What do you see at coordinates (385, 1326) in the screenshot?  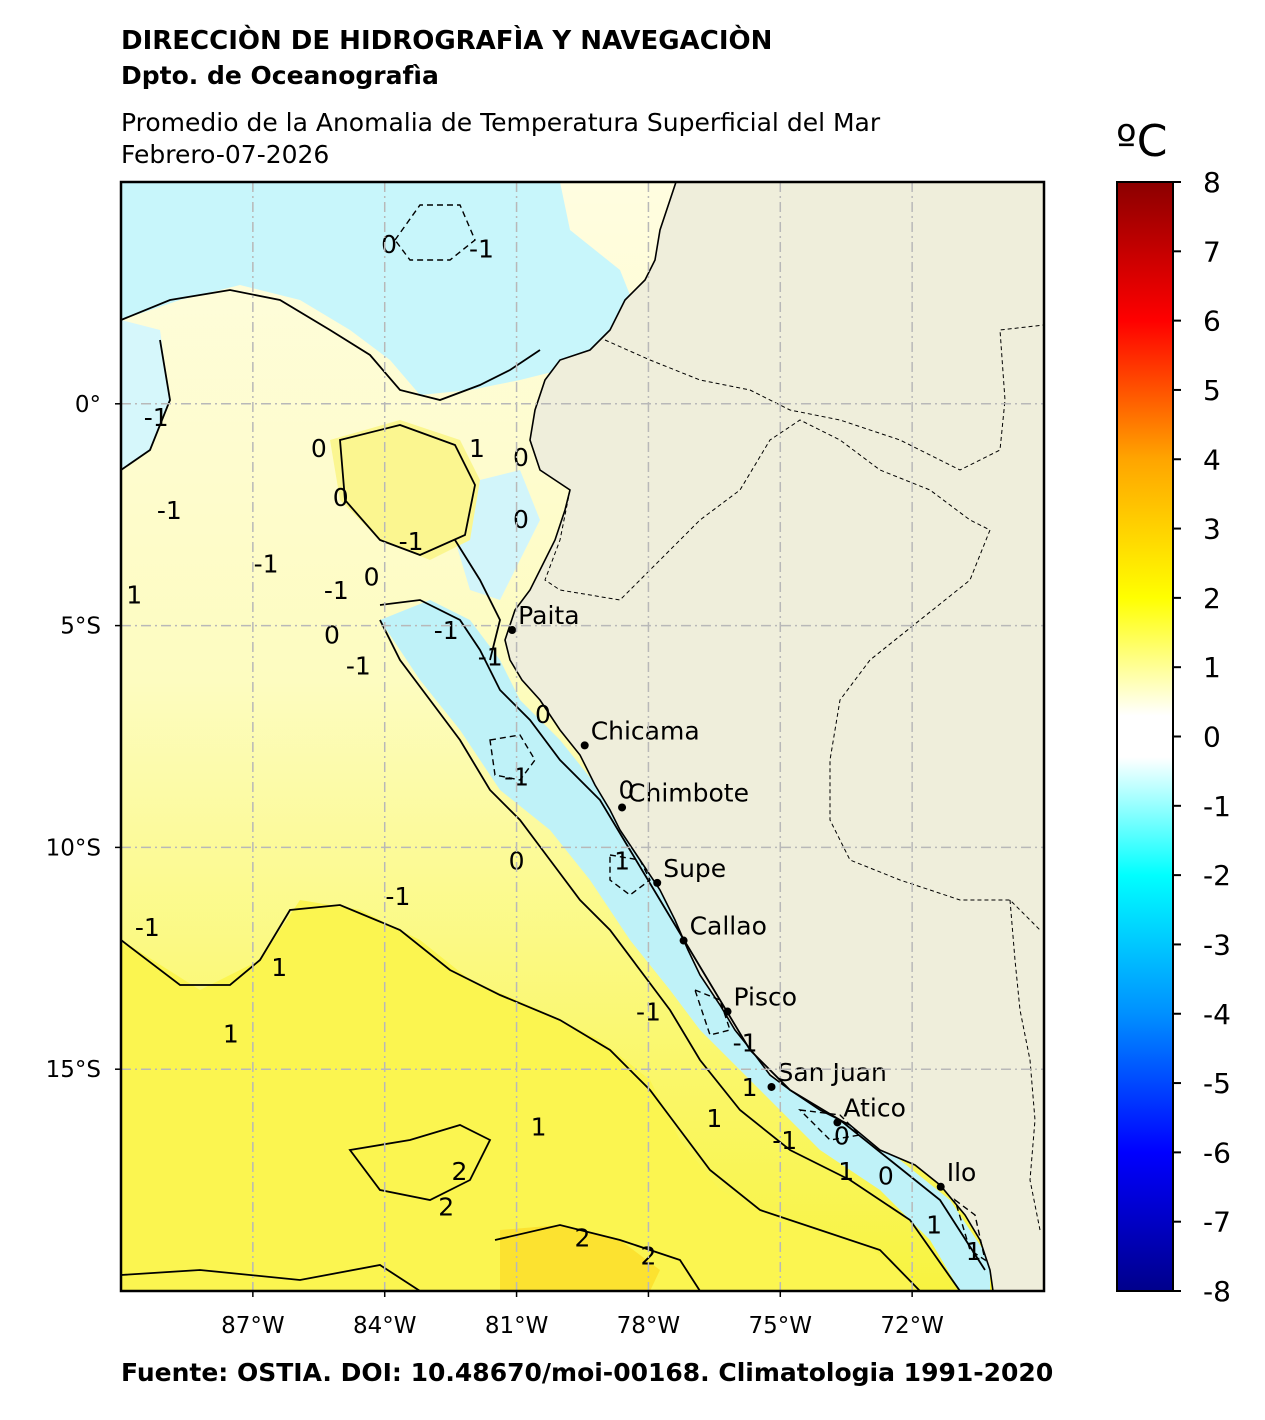 I see `lon-label: 84°W` at bounding box center [385, 1326].